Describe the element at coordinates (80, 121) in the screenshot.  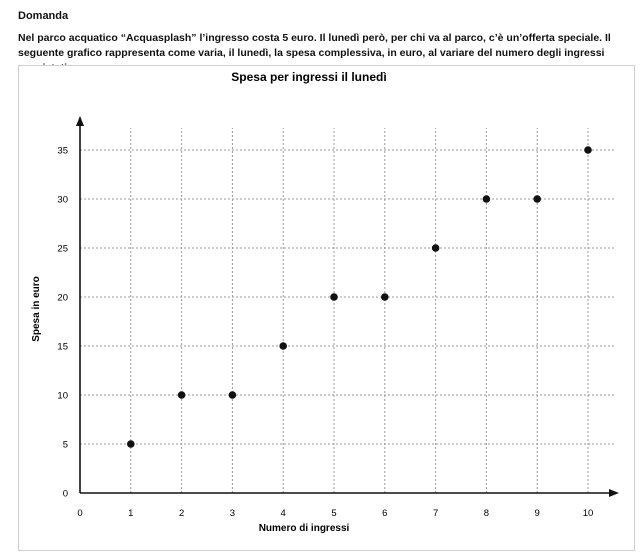
I see `y-axis-arrow` at that location.